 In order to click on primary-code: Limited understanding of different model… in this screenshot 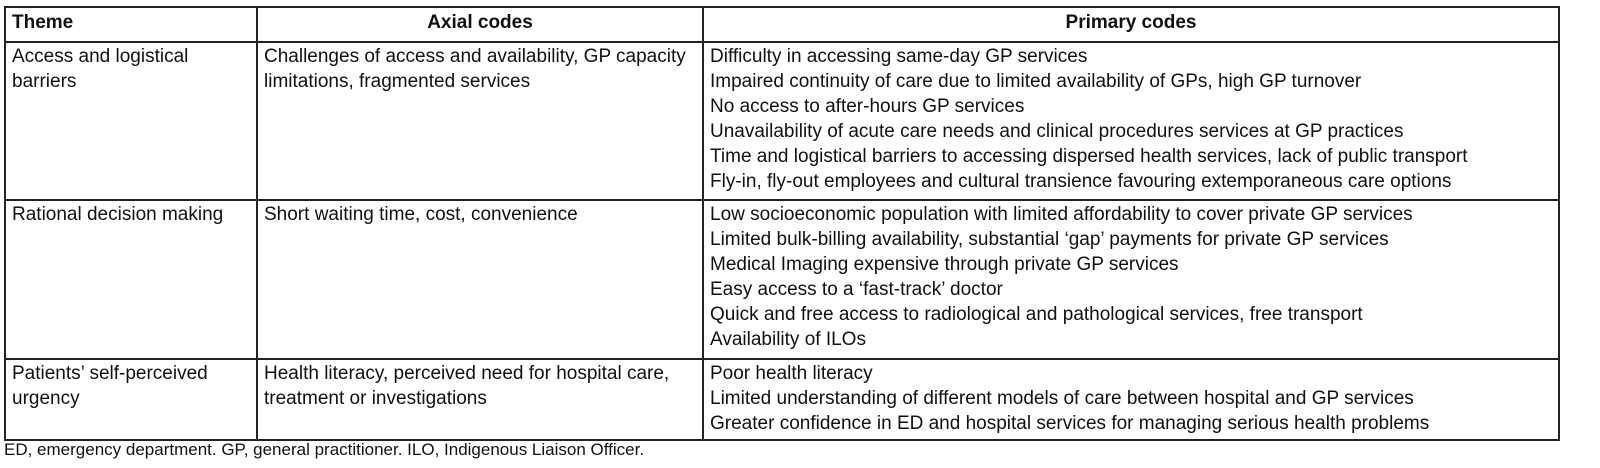, I will do `click(1062, 398)`.